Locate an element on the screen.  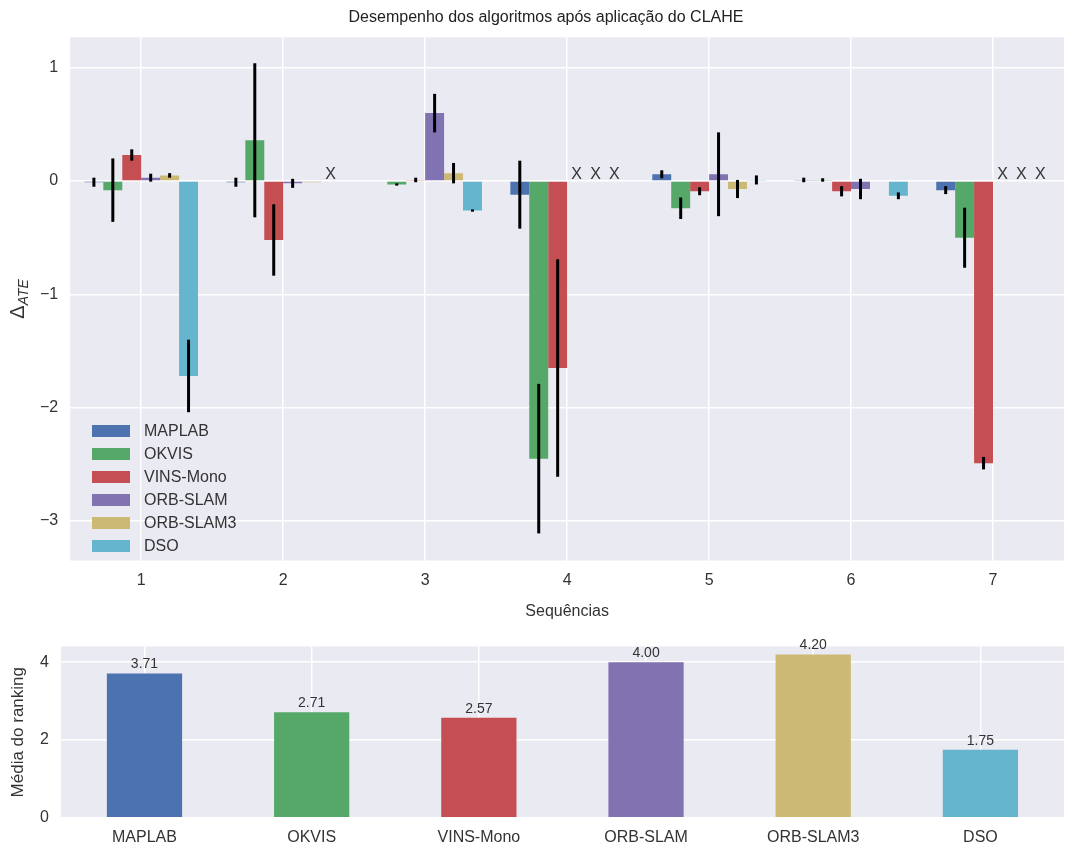
x-tick-label: 4 is located at coordinates (567, 579).